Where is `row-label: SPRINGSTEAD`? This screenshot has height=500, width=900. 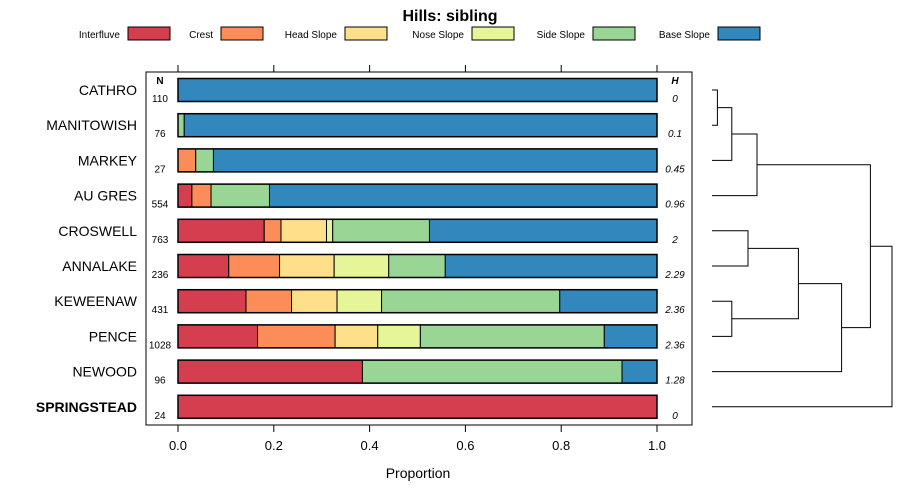 row-label: SPRINGSTEAD is located at coordinates (86, 407).